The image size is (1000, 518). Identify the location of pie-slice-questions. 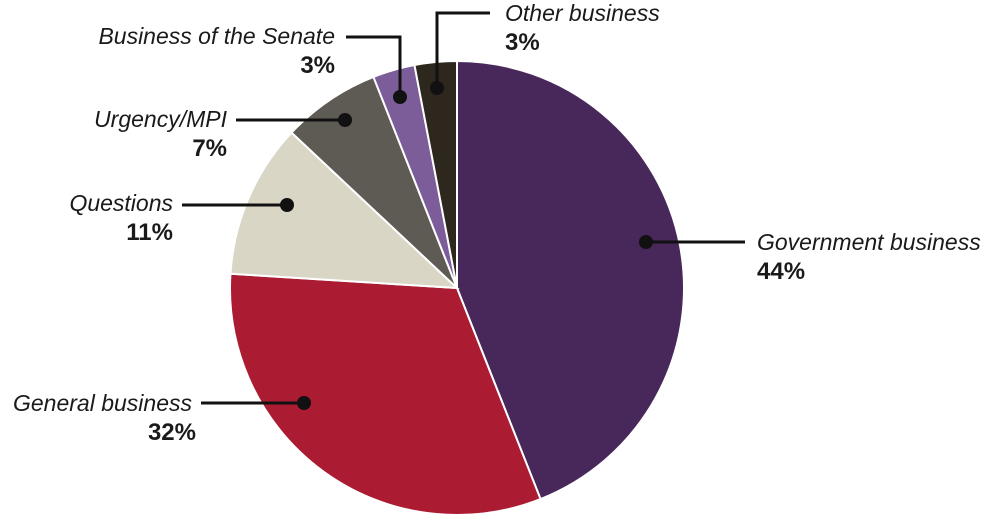
(344, 210).